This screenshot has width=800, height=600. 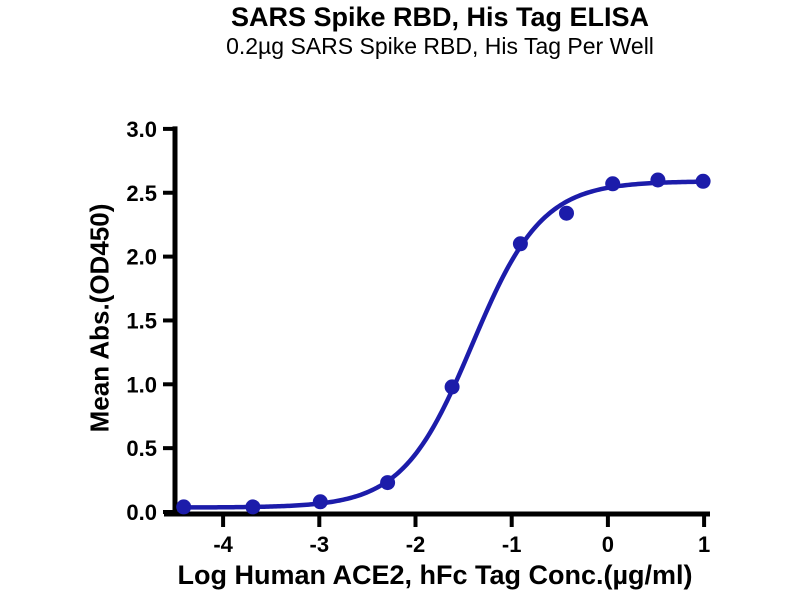 I want to click on y-tick-label: 2.5, so click(x=141, y=193).